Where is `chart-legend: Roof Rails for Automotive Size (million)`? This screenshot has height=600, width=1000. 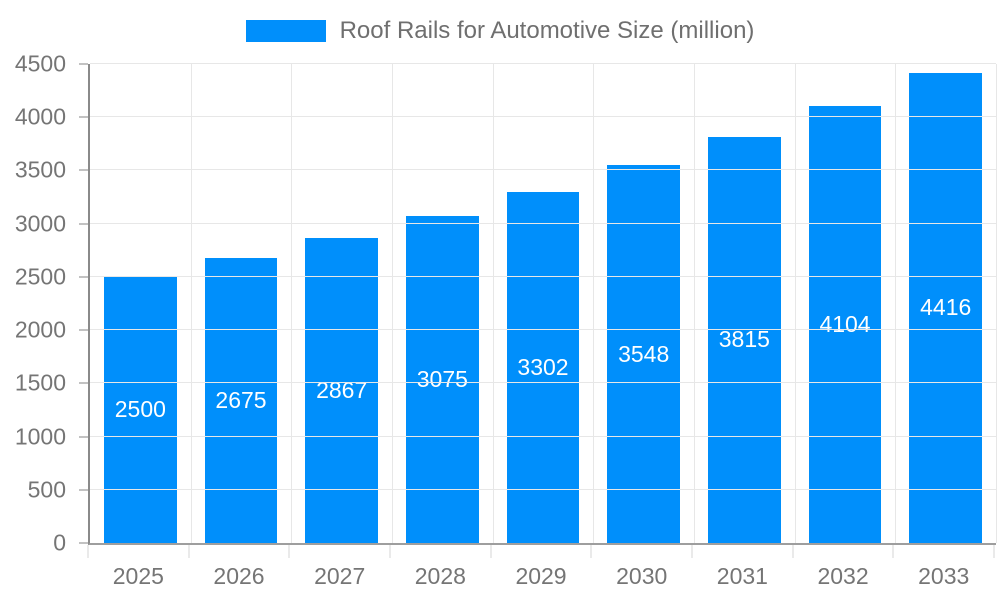 chart-legend: Roof Rails for Automotive Size (million) is located at coordinates (500, 31).